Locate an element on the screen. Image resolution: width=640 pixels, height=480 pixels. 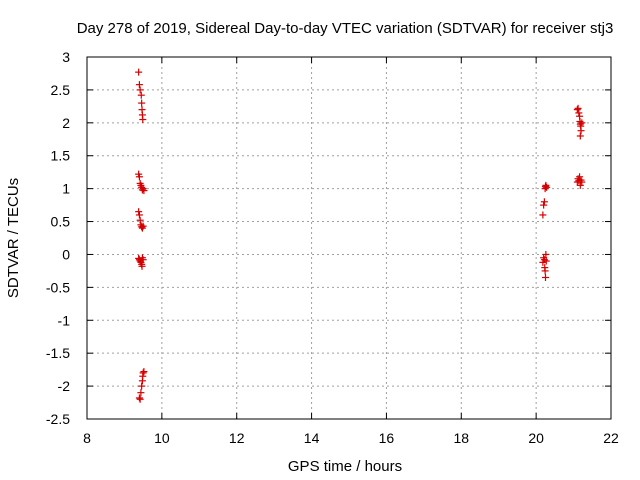
y-tick-label: 3 is located at coordinates (66, 57).